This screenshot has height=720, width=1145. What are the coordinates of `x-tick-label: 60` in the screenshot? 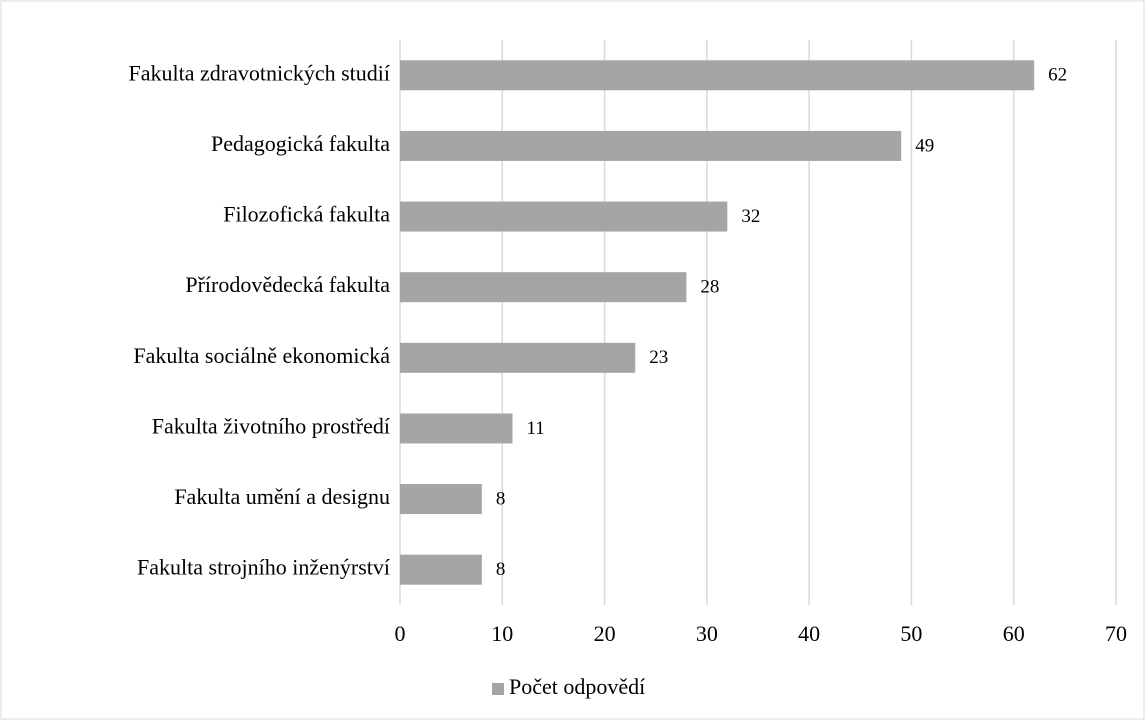 It's located at (1014, 633).